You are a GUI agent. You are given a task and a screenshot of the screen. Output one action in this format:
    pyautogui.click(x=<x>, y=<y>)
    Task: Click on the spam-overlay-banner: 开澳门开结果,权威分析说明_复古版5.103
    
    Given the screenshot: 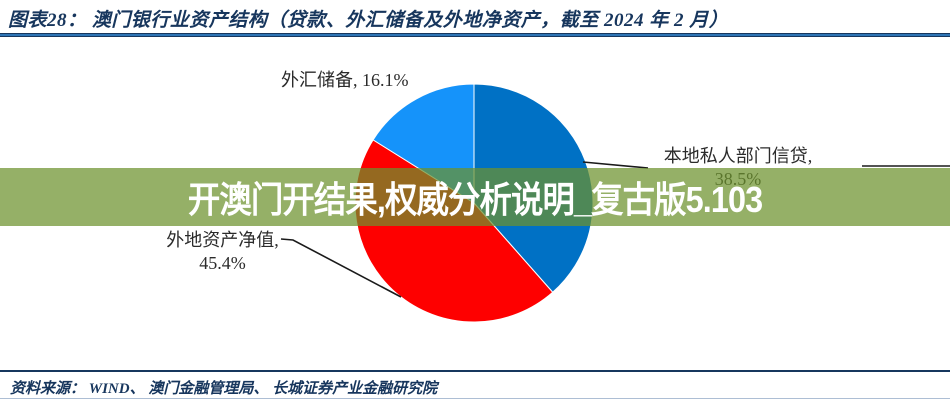 What is the action you would take?
    pyautogui.click(x=475, y=197)
    